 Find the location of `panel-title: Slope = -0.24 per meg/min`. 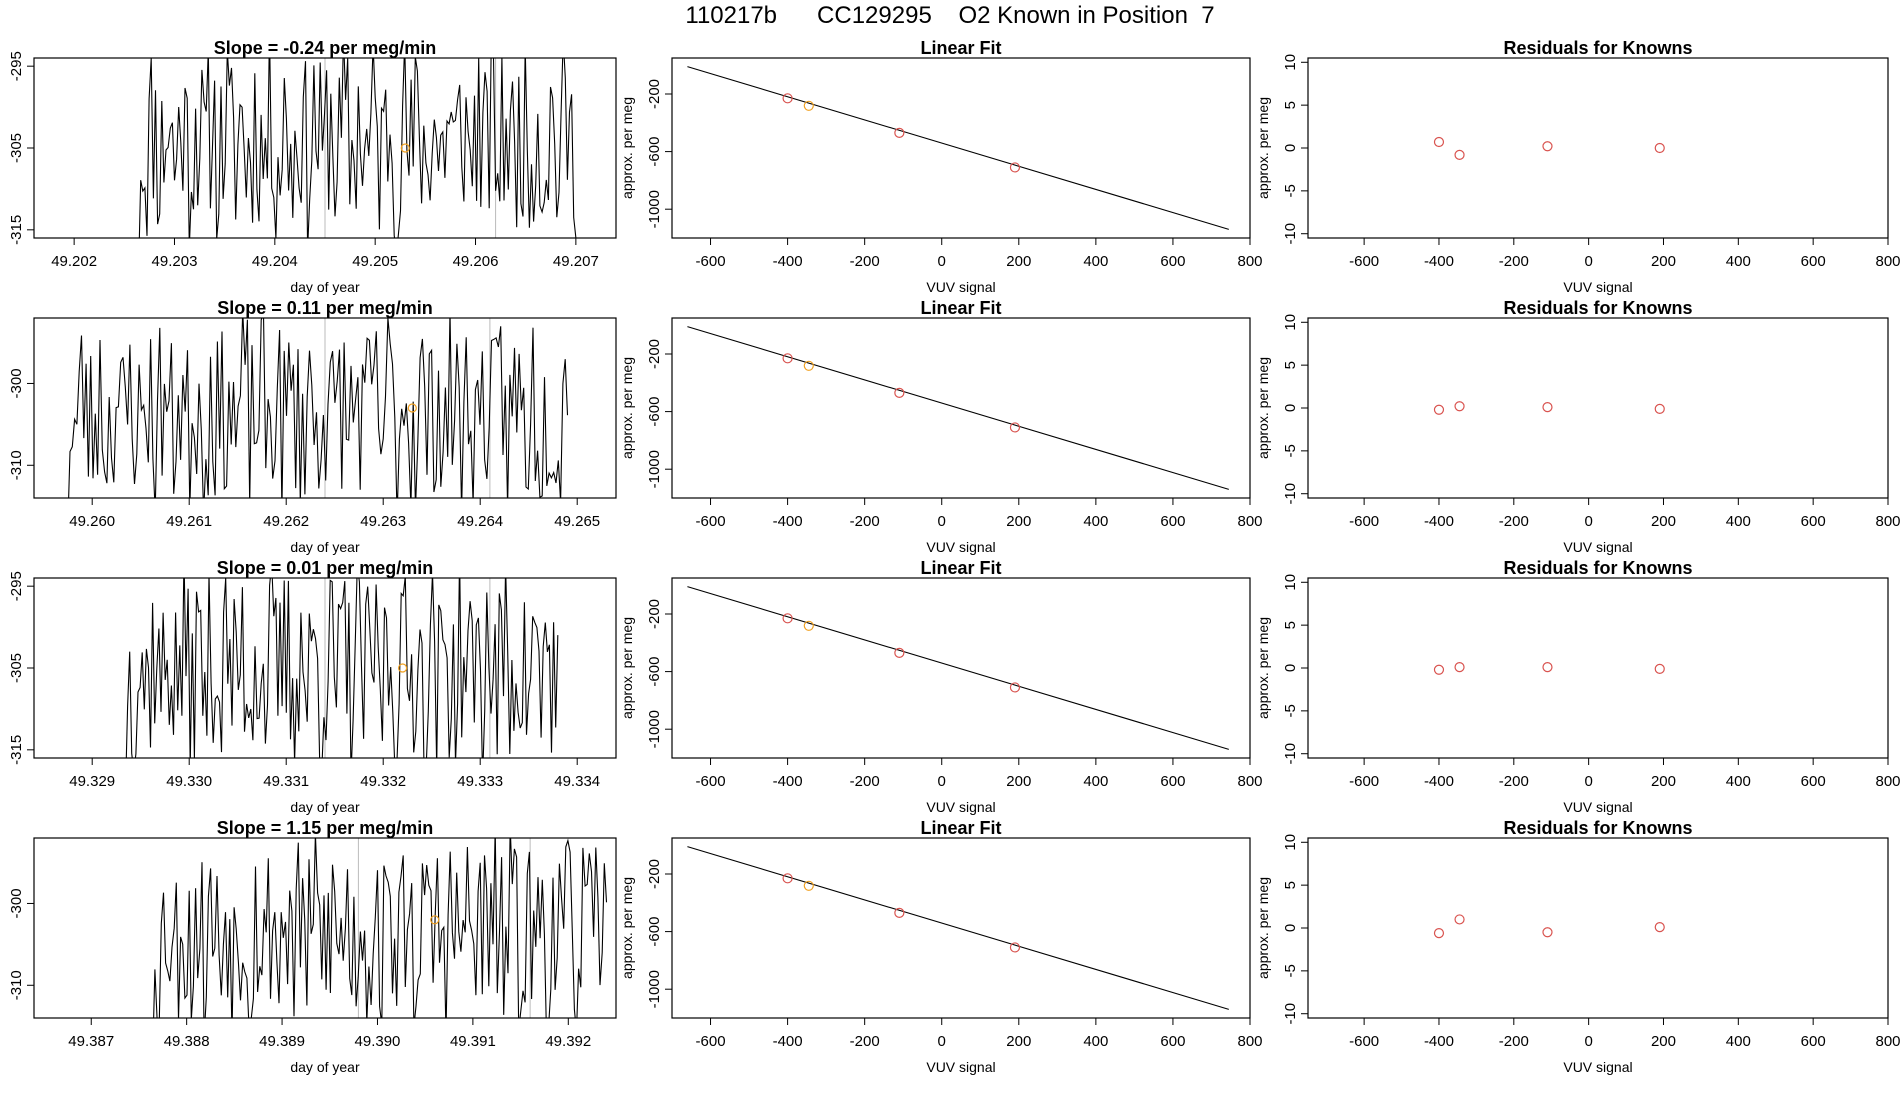

panel-title: Slope = -0.24 per meg/min is located at coordinates (325, 48).